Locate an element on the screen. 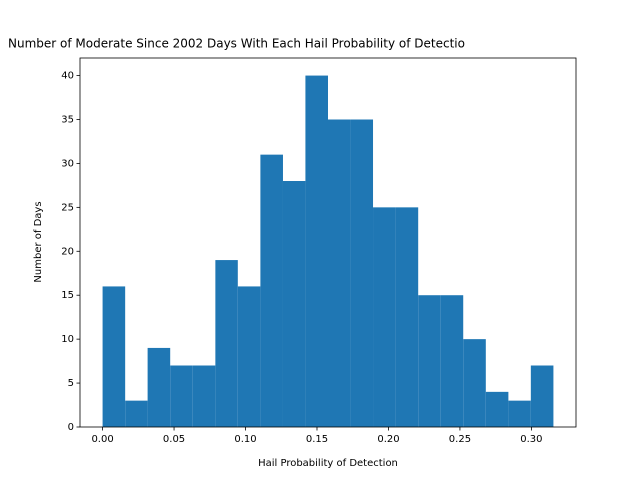  x-axis-label: Hail Probability of Detection is located at coordinates (328, 463).